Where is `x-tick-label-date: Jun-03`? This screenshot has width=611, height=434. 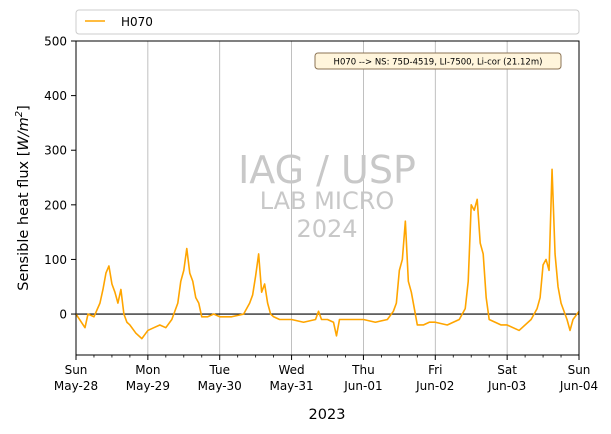 x-tick-label-date: Jun-03 is located at coordinates (506, 386).